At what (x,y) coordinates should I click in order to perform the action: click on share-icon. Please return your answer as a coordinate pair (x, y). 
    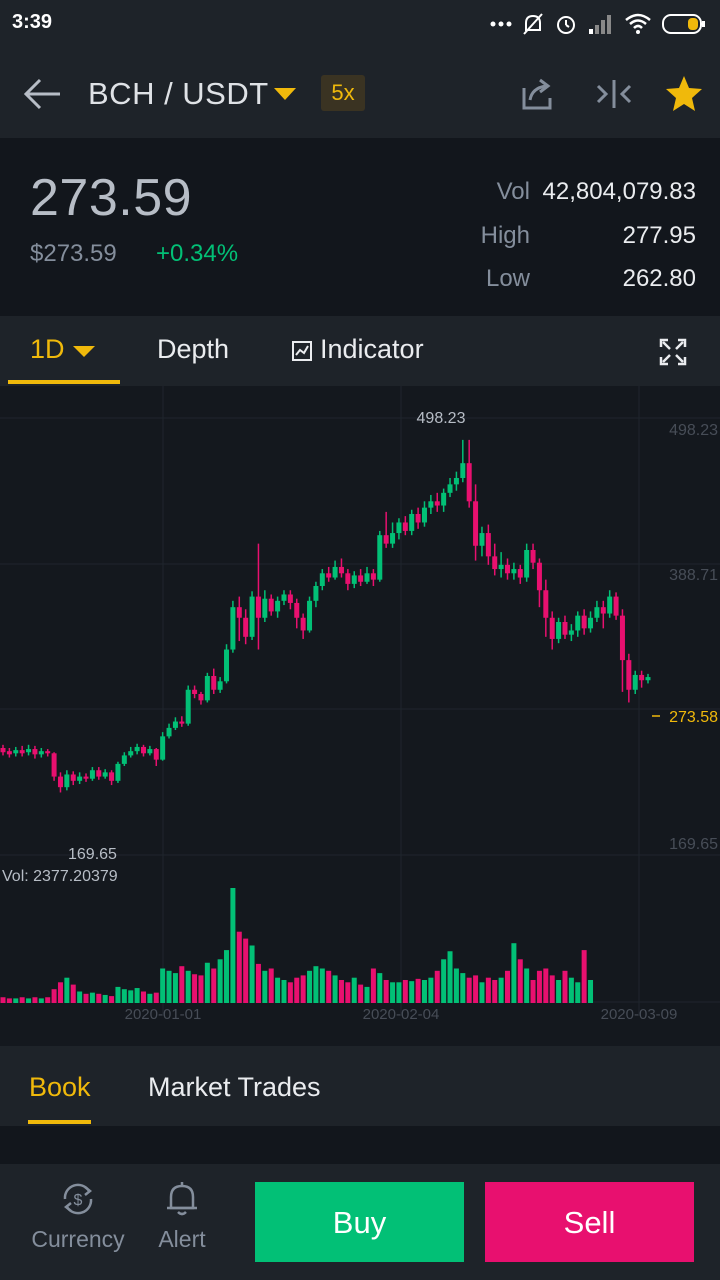
    Looking at the image, I should click on (536, 94).